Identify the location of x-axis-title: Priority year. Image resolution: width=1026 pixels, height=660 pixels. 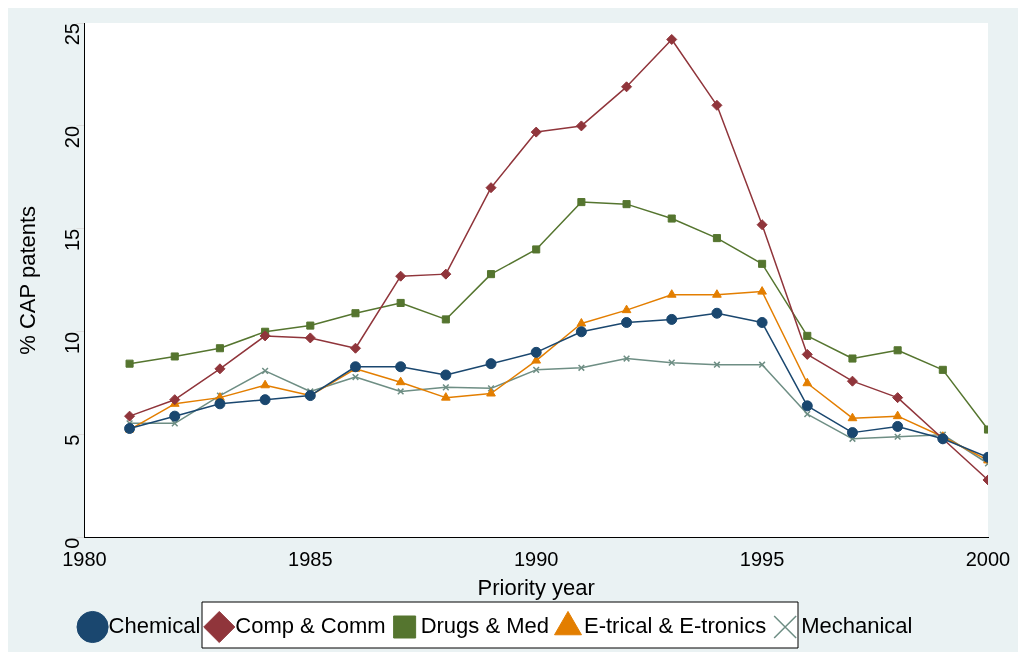
(536, 587).